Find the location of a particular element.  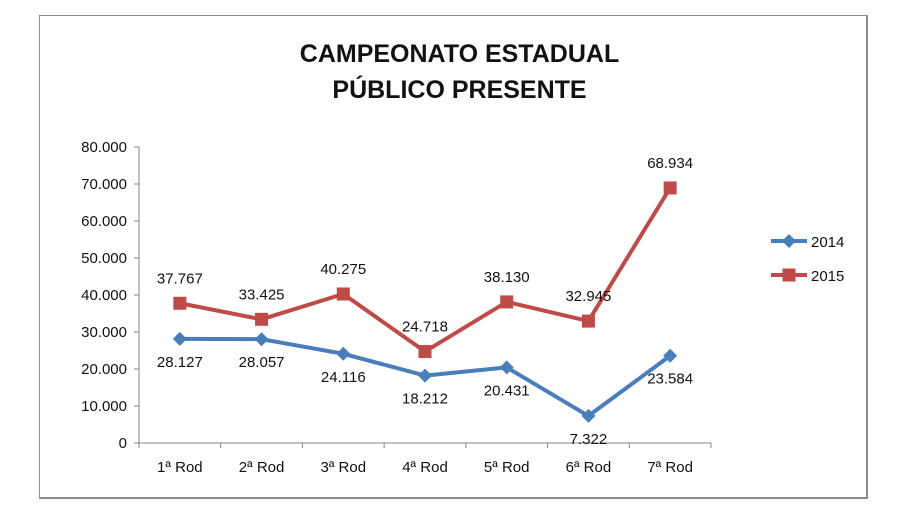

y-tick-label: 20.000 is located at coordinates (104, 369).